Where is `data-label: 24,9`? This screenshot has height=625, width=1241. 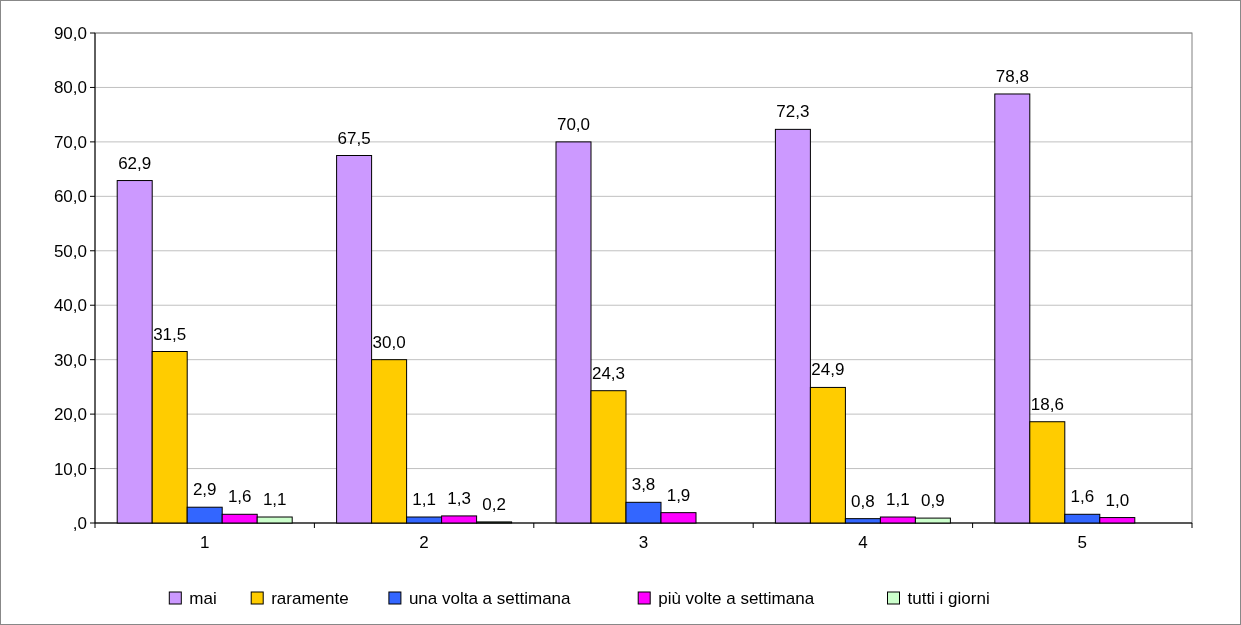 data-label: 24,9 is located at coordinates (828, 370).